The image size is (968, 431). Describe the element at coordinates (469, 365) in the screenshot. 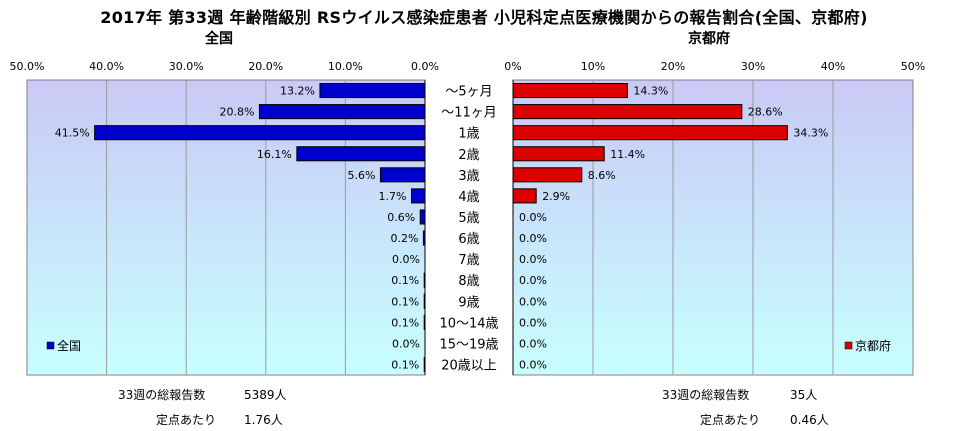

I see `category-label: 20歳以上` at that location.